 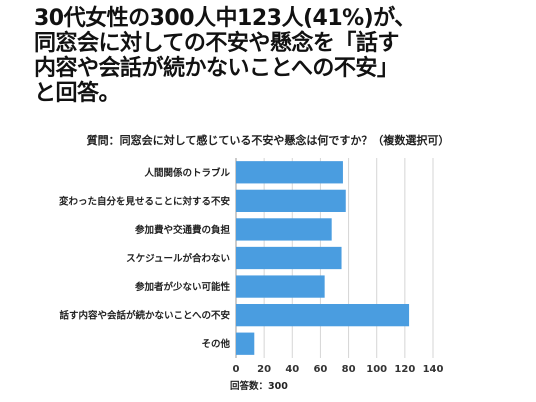 What do you see at coordinates (433, 369) in the screenshot?
I see `x-tick-label: 140` at bounding box center [433, 369].